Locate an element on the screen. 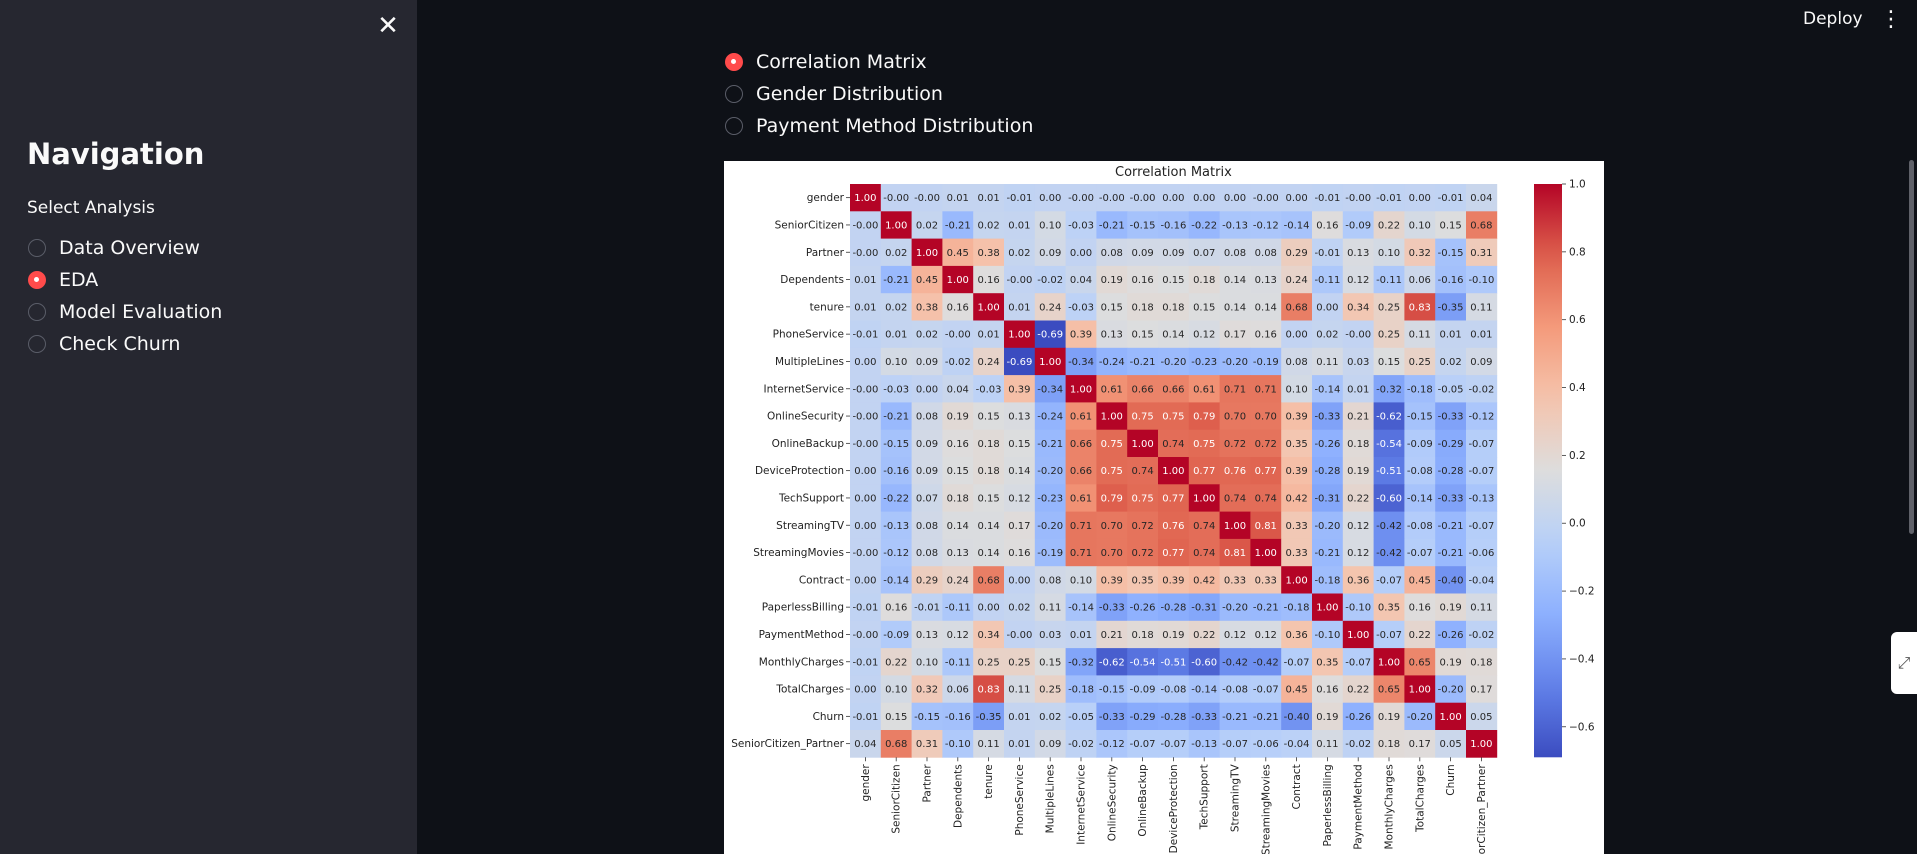  heatmap-cell-value: 0.19 is located at coordinates (1389, 717).